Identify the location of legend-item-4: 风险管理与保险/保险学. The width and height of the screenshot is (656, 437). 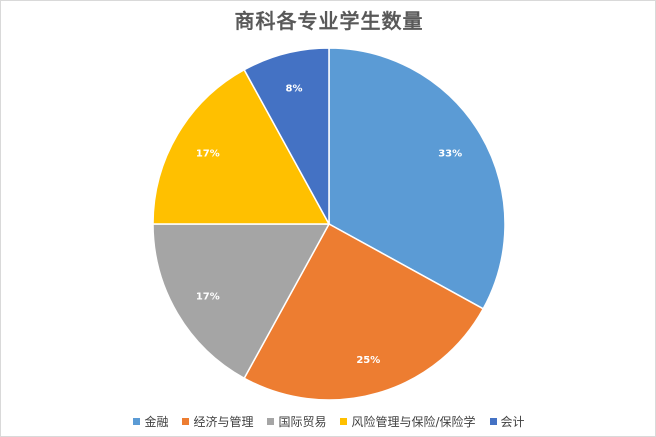
(408, 421).